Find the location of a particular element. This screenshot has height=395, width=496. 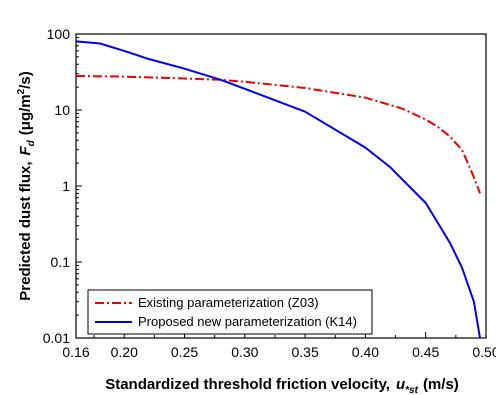

y-tick-label-3: 10 is located at coordinates (62, 110).